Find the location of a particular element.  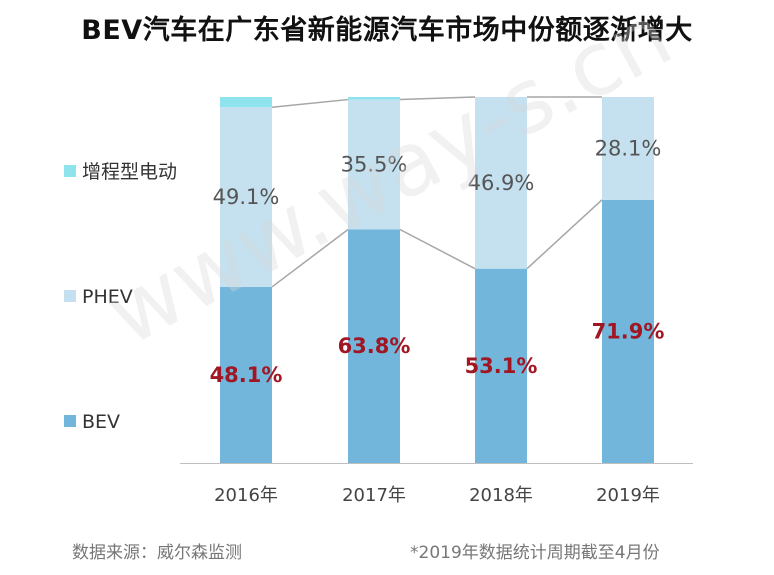

source-note: 数据来源：威尔森监测 is located at coordinates (157, 553).